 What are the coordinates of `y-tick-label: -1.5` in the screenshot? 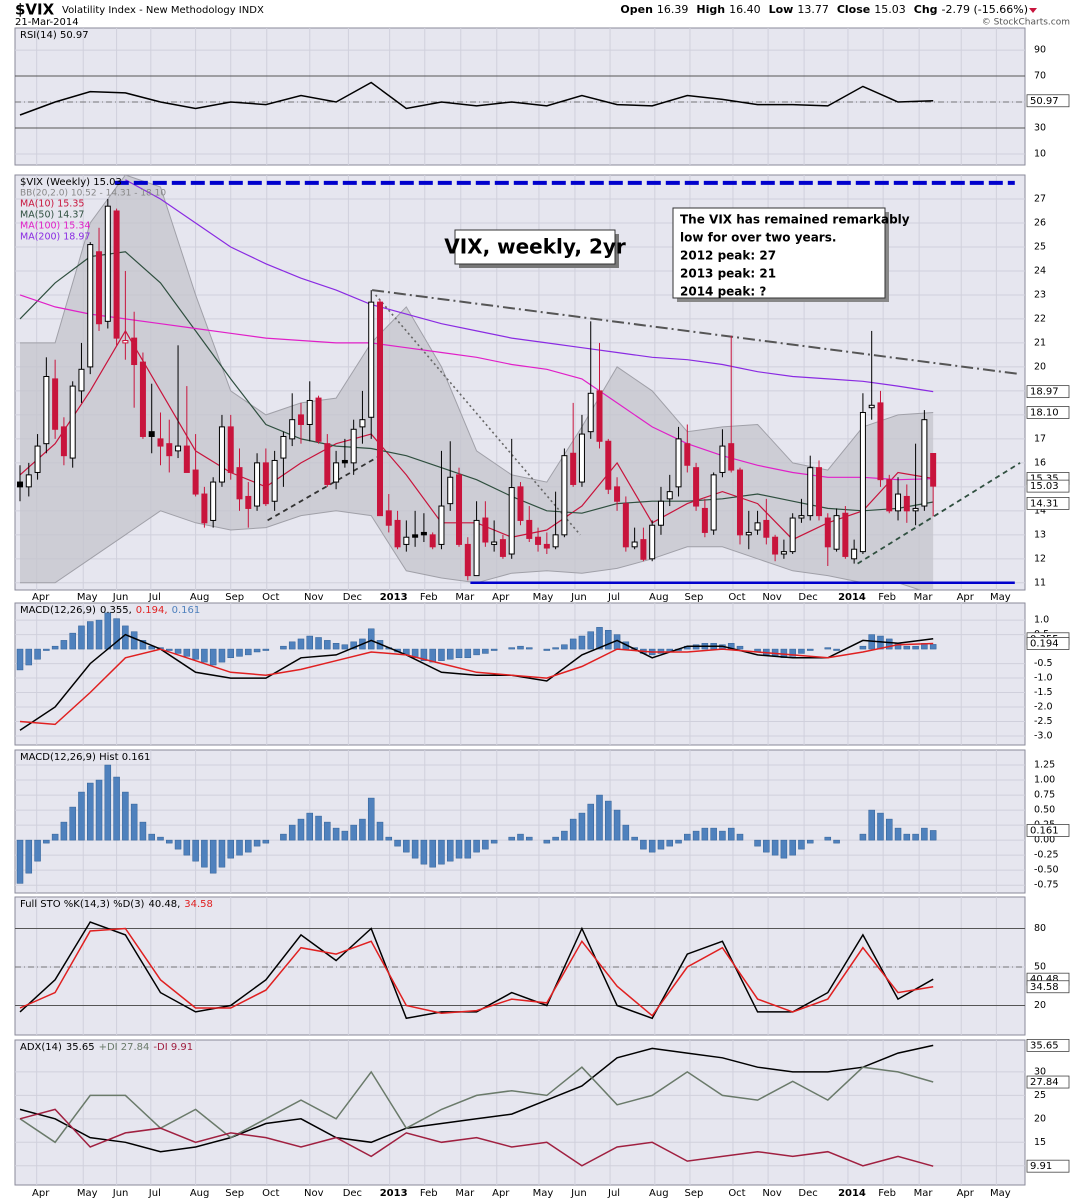 It's located at (1043, 692).